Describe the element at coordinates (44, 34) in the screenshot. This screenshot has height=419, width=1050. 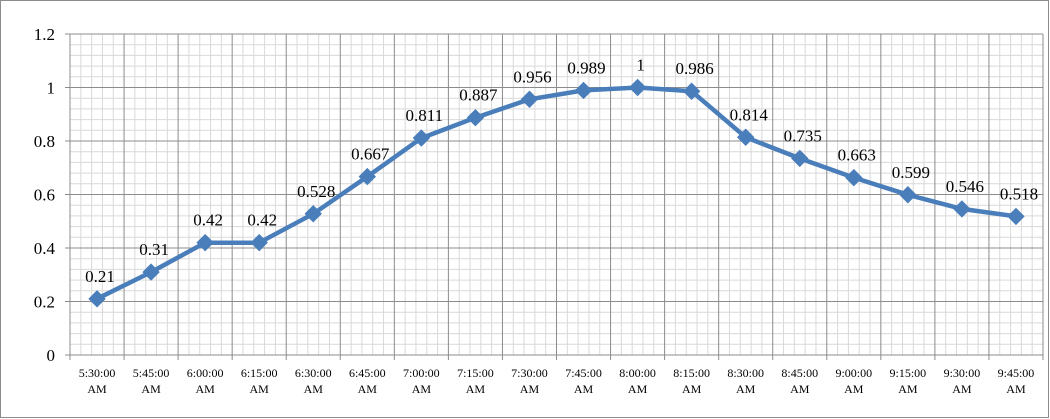
I see `y-tick-label: 1.2` at that location.